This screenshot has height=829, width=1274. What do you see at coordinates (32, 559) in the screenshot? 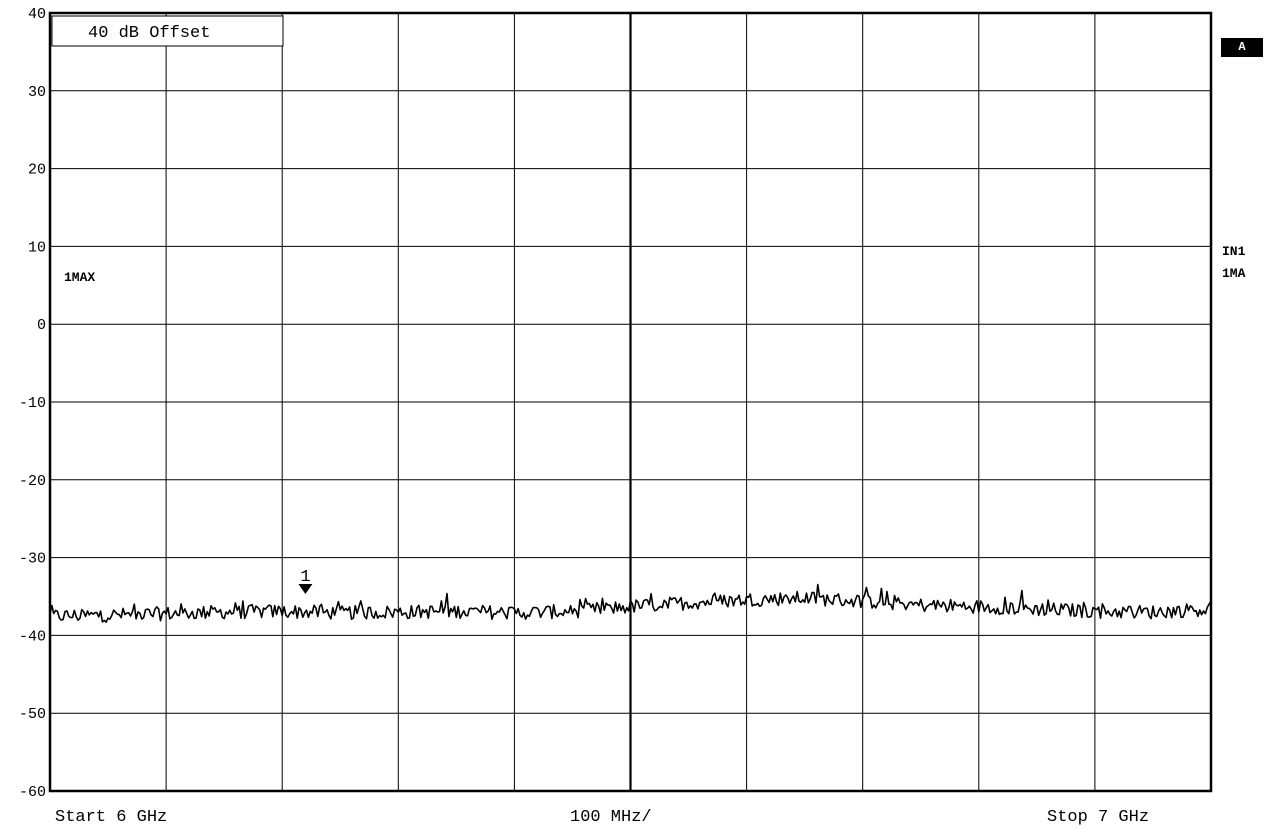
I see `y-tick-label: -30` at bounding box center [32, 559].